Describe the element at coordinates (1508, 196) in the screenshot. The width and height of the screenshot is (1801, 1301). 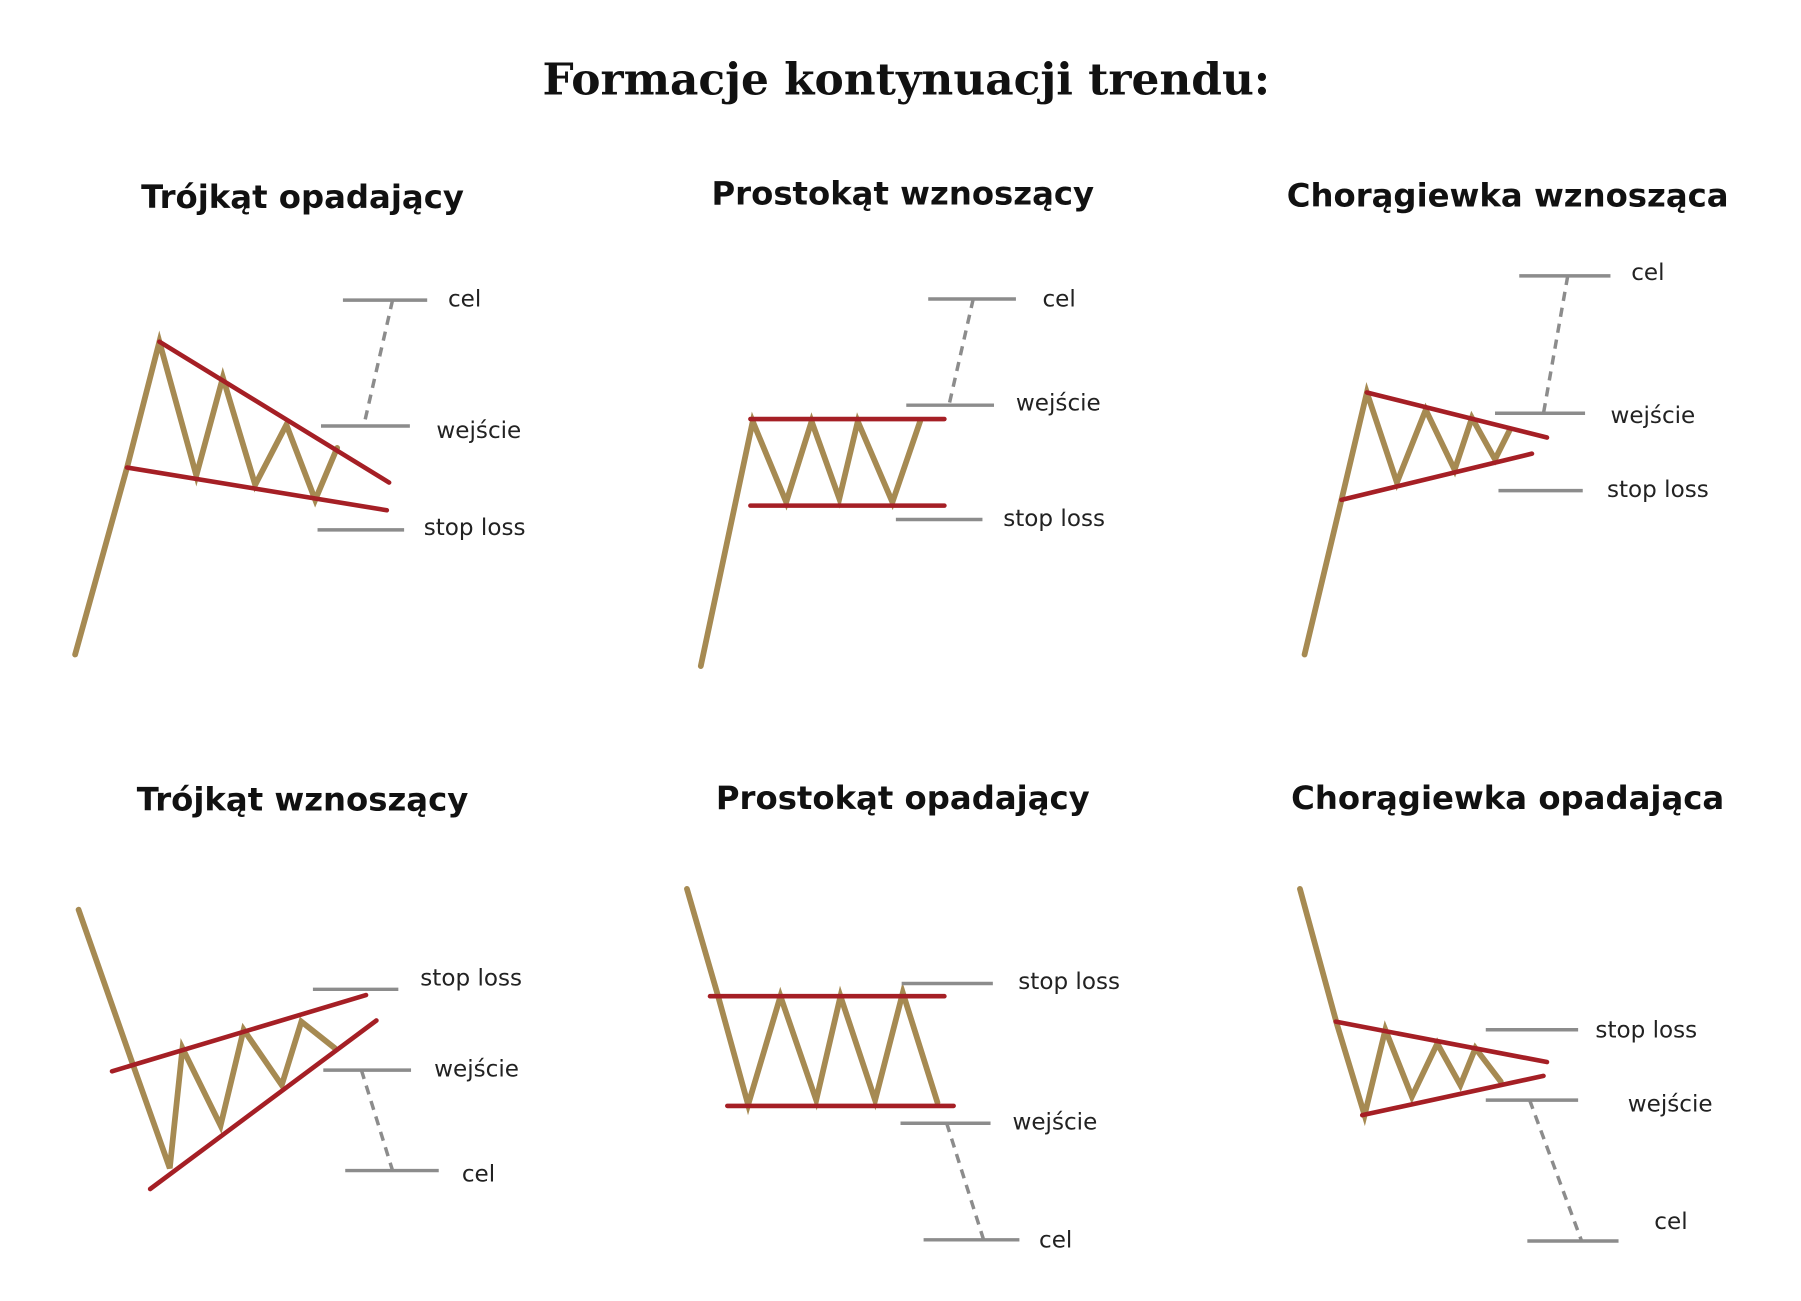
I see `panel-title: Chorągiewka wznosząca` at that location.